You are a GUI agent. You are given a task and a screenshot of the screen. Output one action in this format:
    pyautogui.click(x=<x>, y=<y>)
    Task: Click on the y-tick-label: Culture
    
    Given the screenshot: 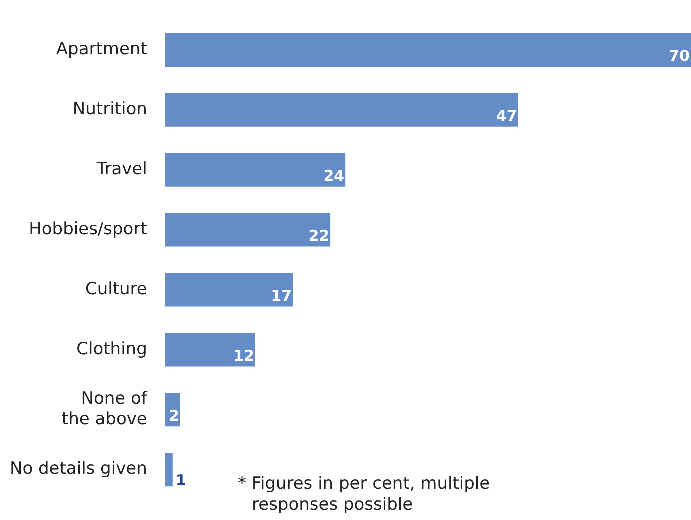 What is the action you would take?
    pyautogui.click(x=116, y=289)
    